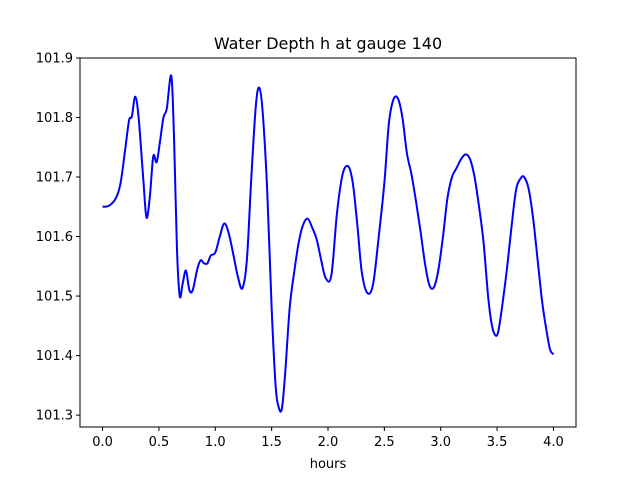 This screenshot has width=640, height=485. What do you see at coordinates (102, 442) in the screenshot?
I see `x-tick-label: 0.0` at bounding box center [102, 442].